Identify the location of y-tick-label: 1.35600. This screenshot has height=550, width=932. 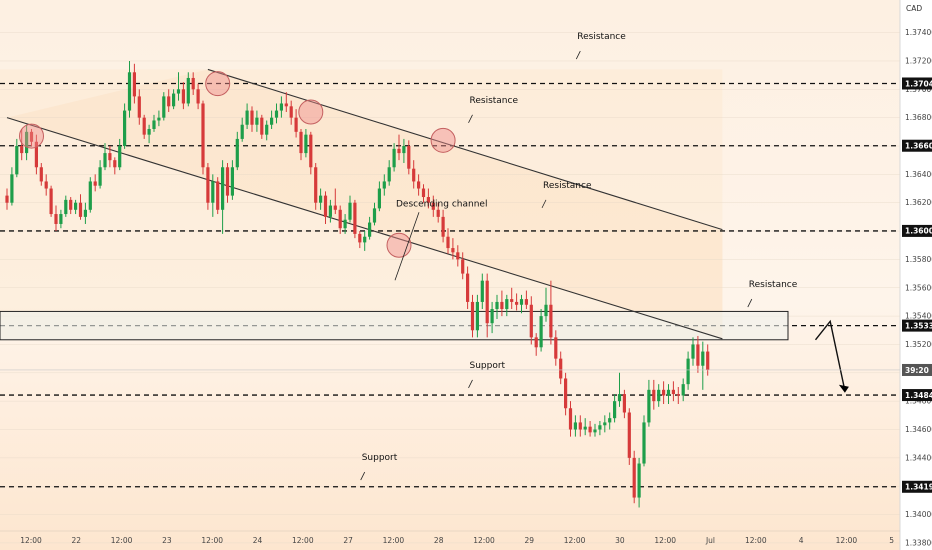
(918, 287).